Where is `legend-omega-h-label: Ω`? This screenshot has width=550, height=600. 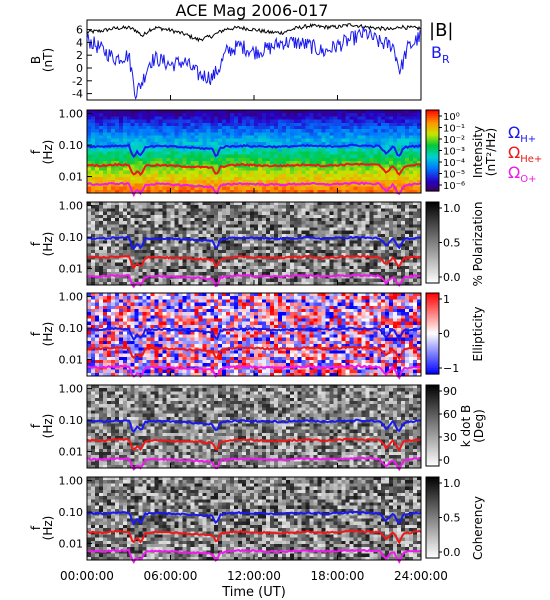
legend-omega-h-label: Ω is located at coordinates (514, 132).